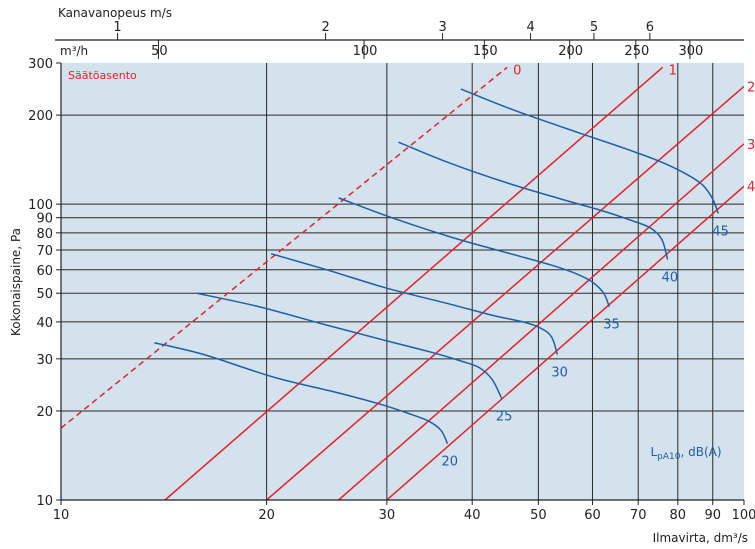 The image size is (755, 549). I want to click on top-axis-m3h: 50 100 150 200 250 300, so click(427, 49).